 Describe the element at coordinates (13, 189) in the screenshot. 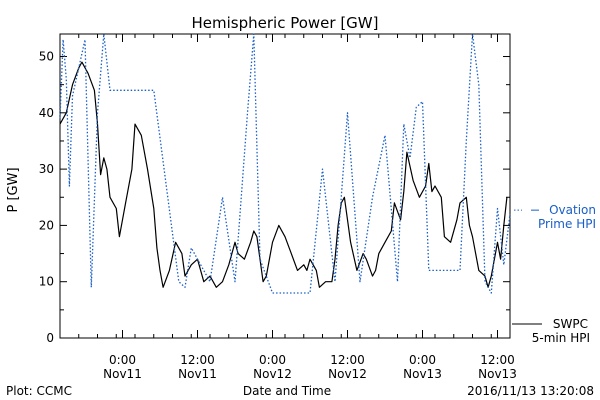

I see `y-axis-label: P [GW]` at that location.